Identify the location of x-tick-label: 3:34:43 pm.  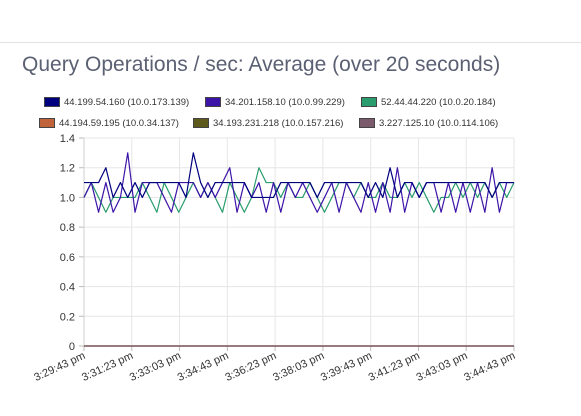
(203, 367).